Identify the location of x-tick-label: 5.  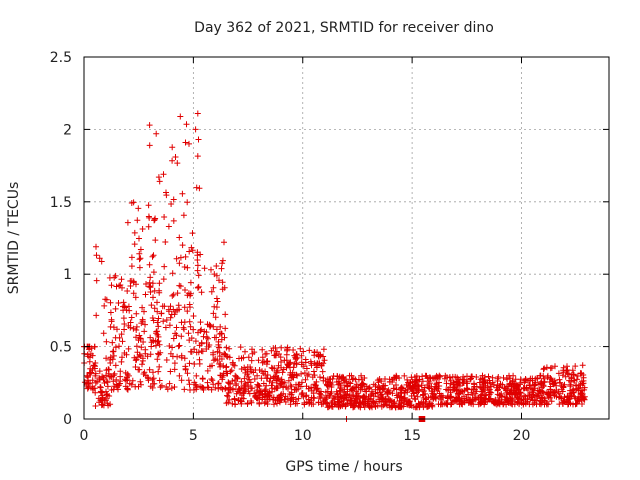
(193, 436).